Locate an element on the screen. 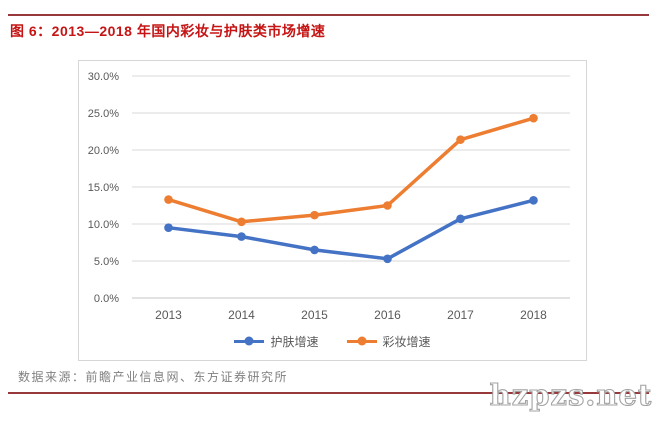 This screenshot has height=421, width=655. y-axis-tick-label: 10.0% is located at coordinates (103, 225).